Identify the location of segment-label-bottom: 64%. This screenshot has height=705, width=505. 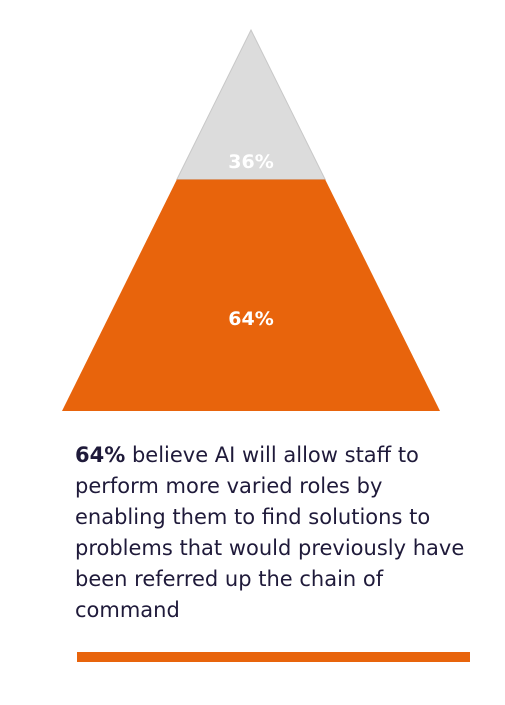
(250, 319).